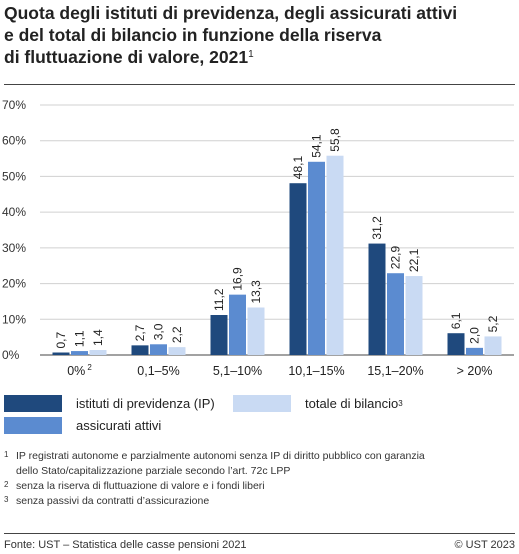 The height and width of the screenshot is (554, 519). I want to click on legend-item-ip: istituti di previdenza (IP), so click(109, 403).